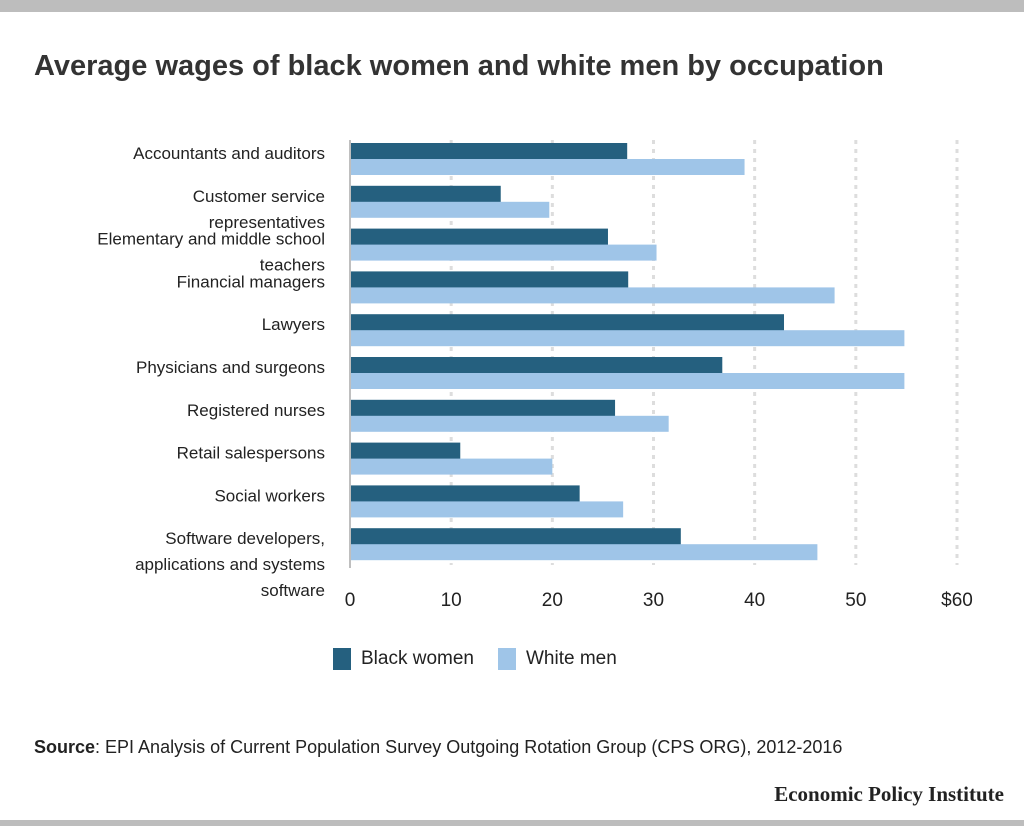 This screenshot has width=1024, height=826. Describe the element at coordinates (512, 823) in the screenshot. I see `bottom-band` at that location.